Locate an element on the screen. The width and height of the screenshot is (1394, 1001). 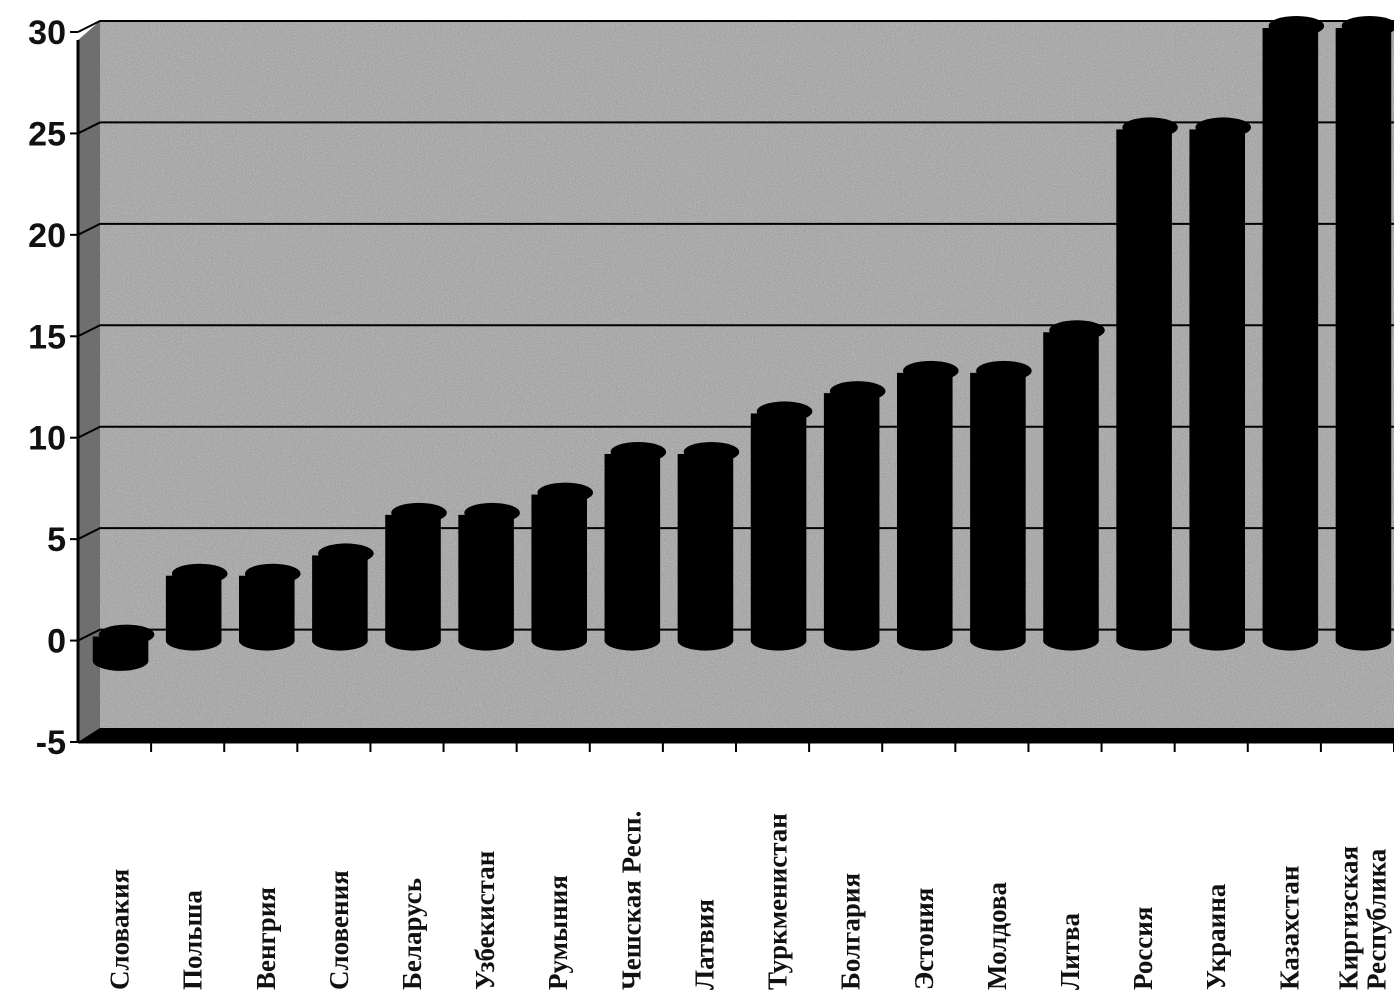
y-tick-label: -5 is located at coordinates (51, 743).